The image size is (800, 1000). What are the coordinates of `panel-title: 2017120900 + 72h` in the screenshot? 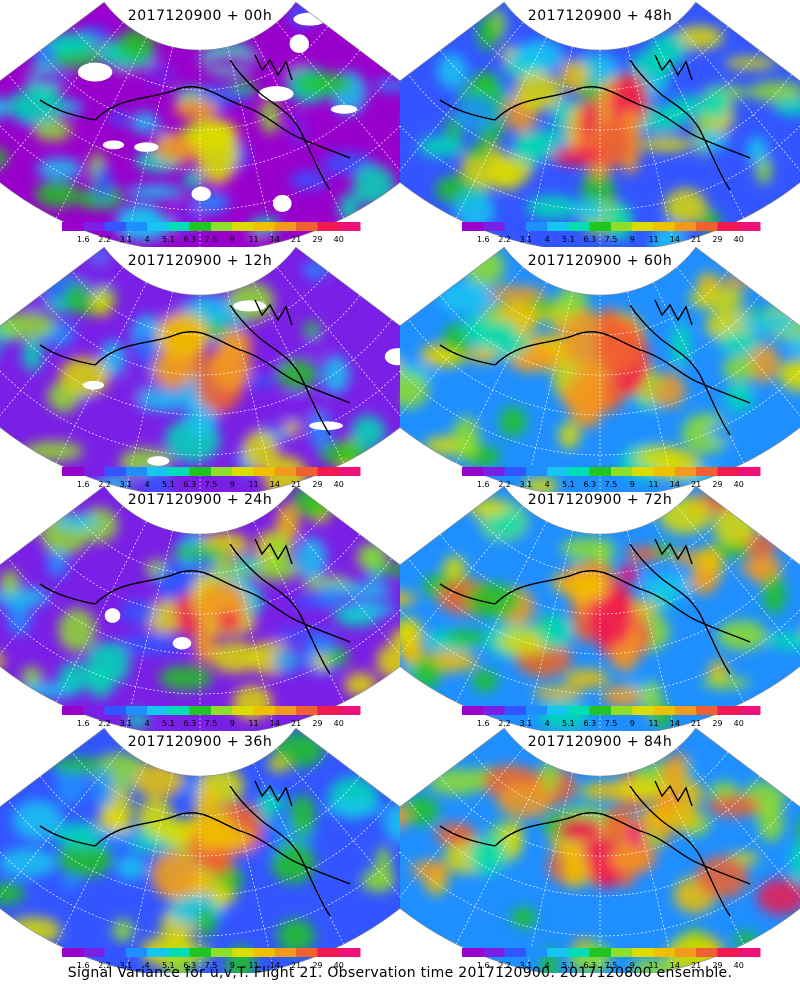 It's located at (600, 500).